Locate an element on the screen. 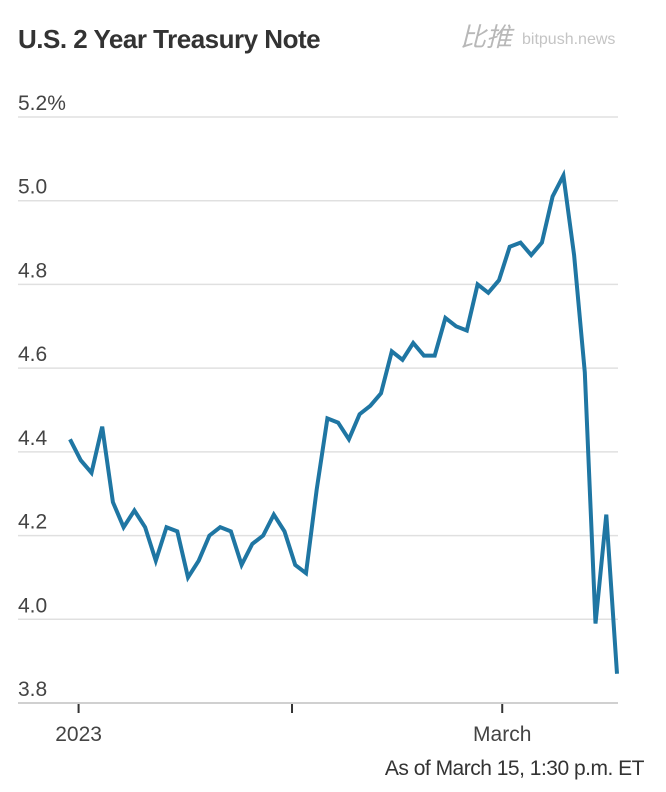  x-tick-label: 2023 is located at coordinates (78, 734).